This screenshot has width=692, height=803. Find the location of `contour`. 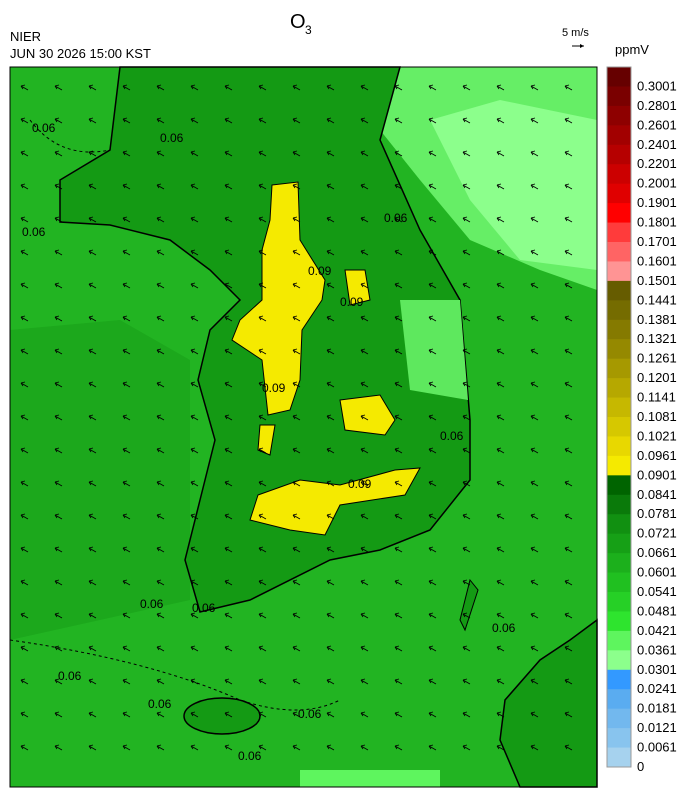

contour is located at coordinates (175, 675).